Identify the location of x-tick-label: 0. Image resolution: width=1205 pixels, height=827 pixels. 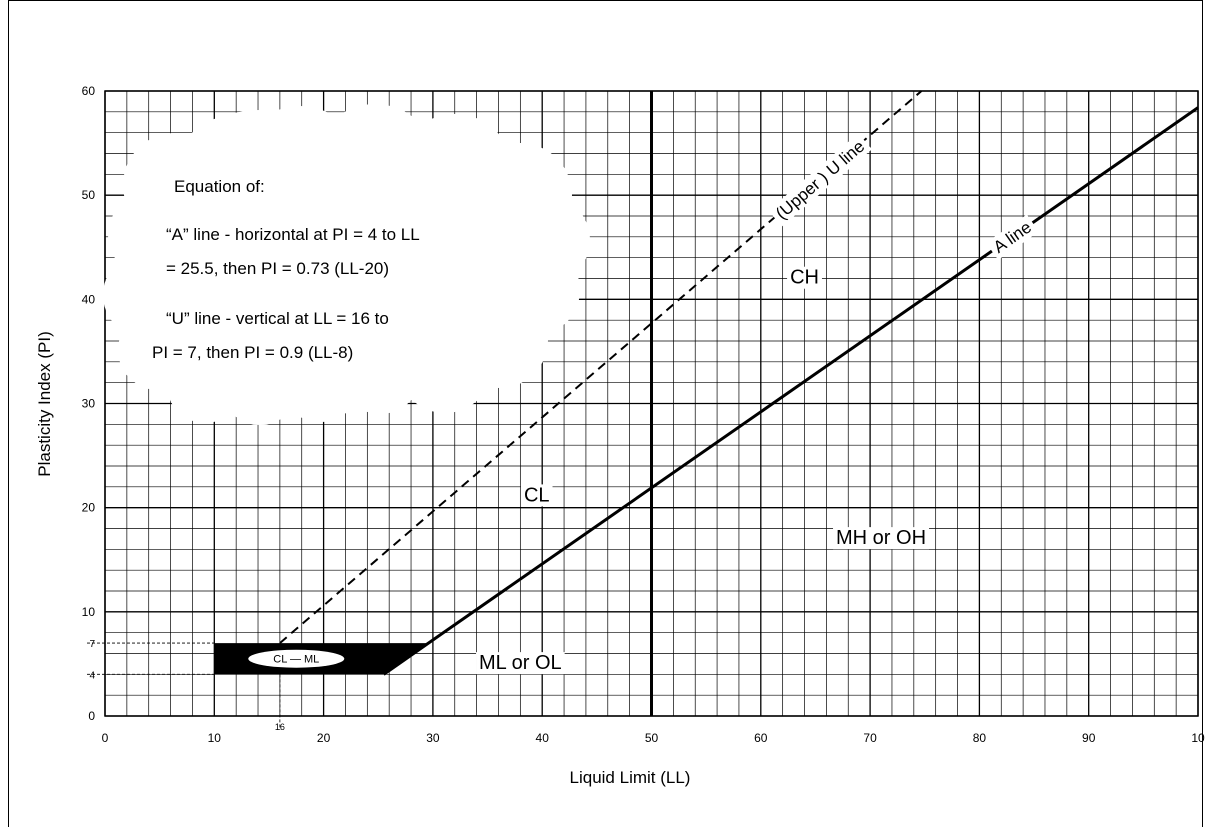
(105, 738).